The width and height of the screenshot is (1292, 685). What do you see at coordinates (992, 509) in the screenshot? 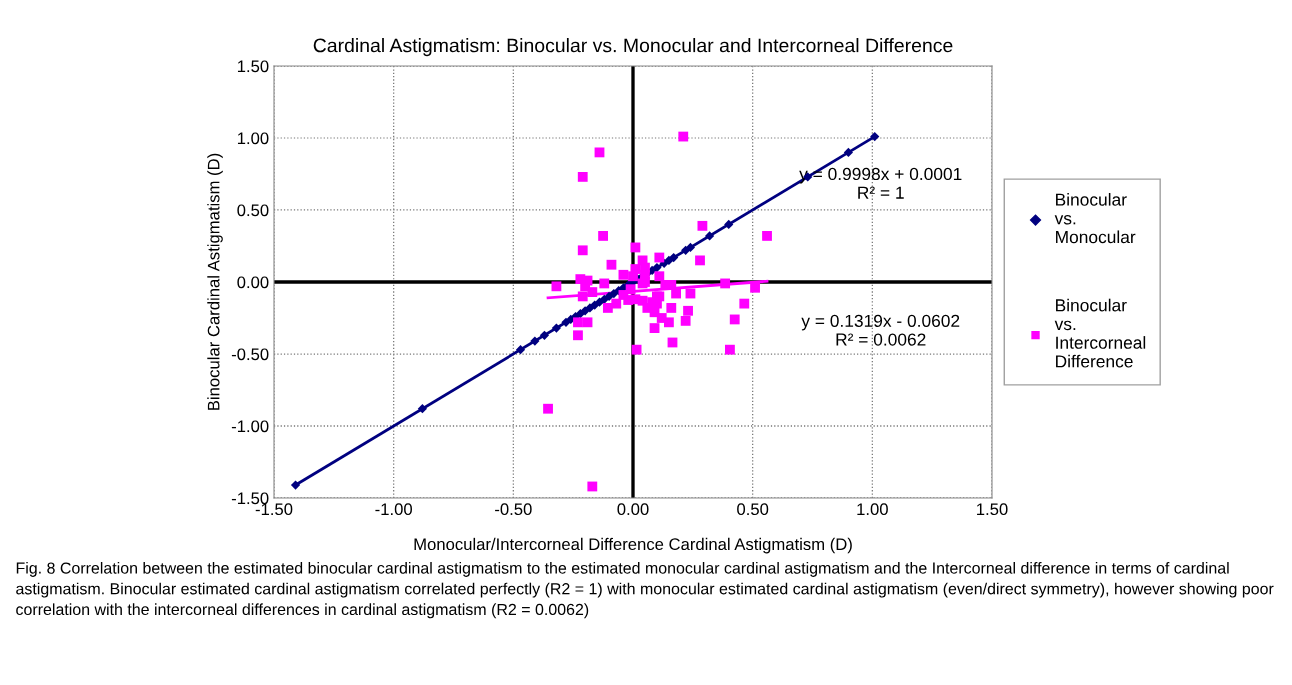
I see `x-tick-label: 1.50` at bounding box center [992, 509].